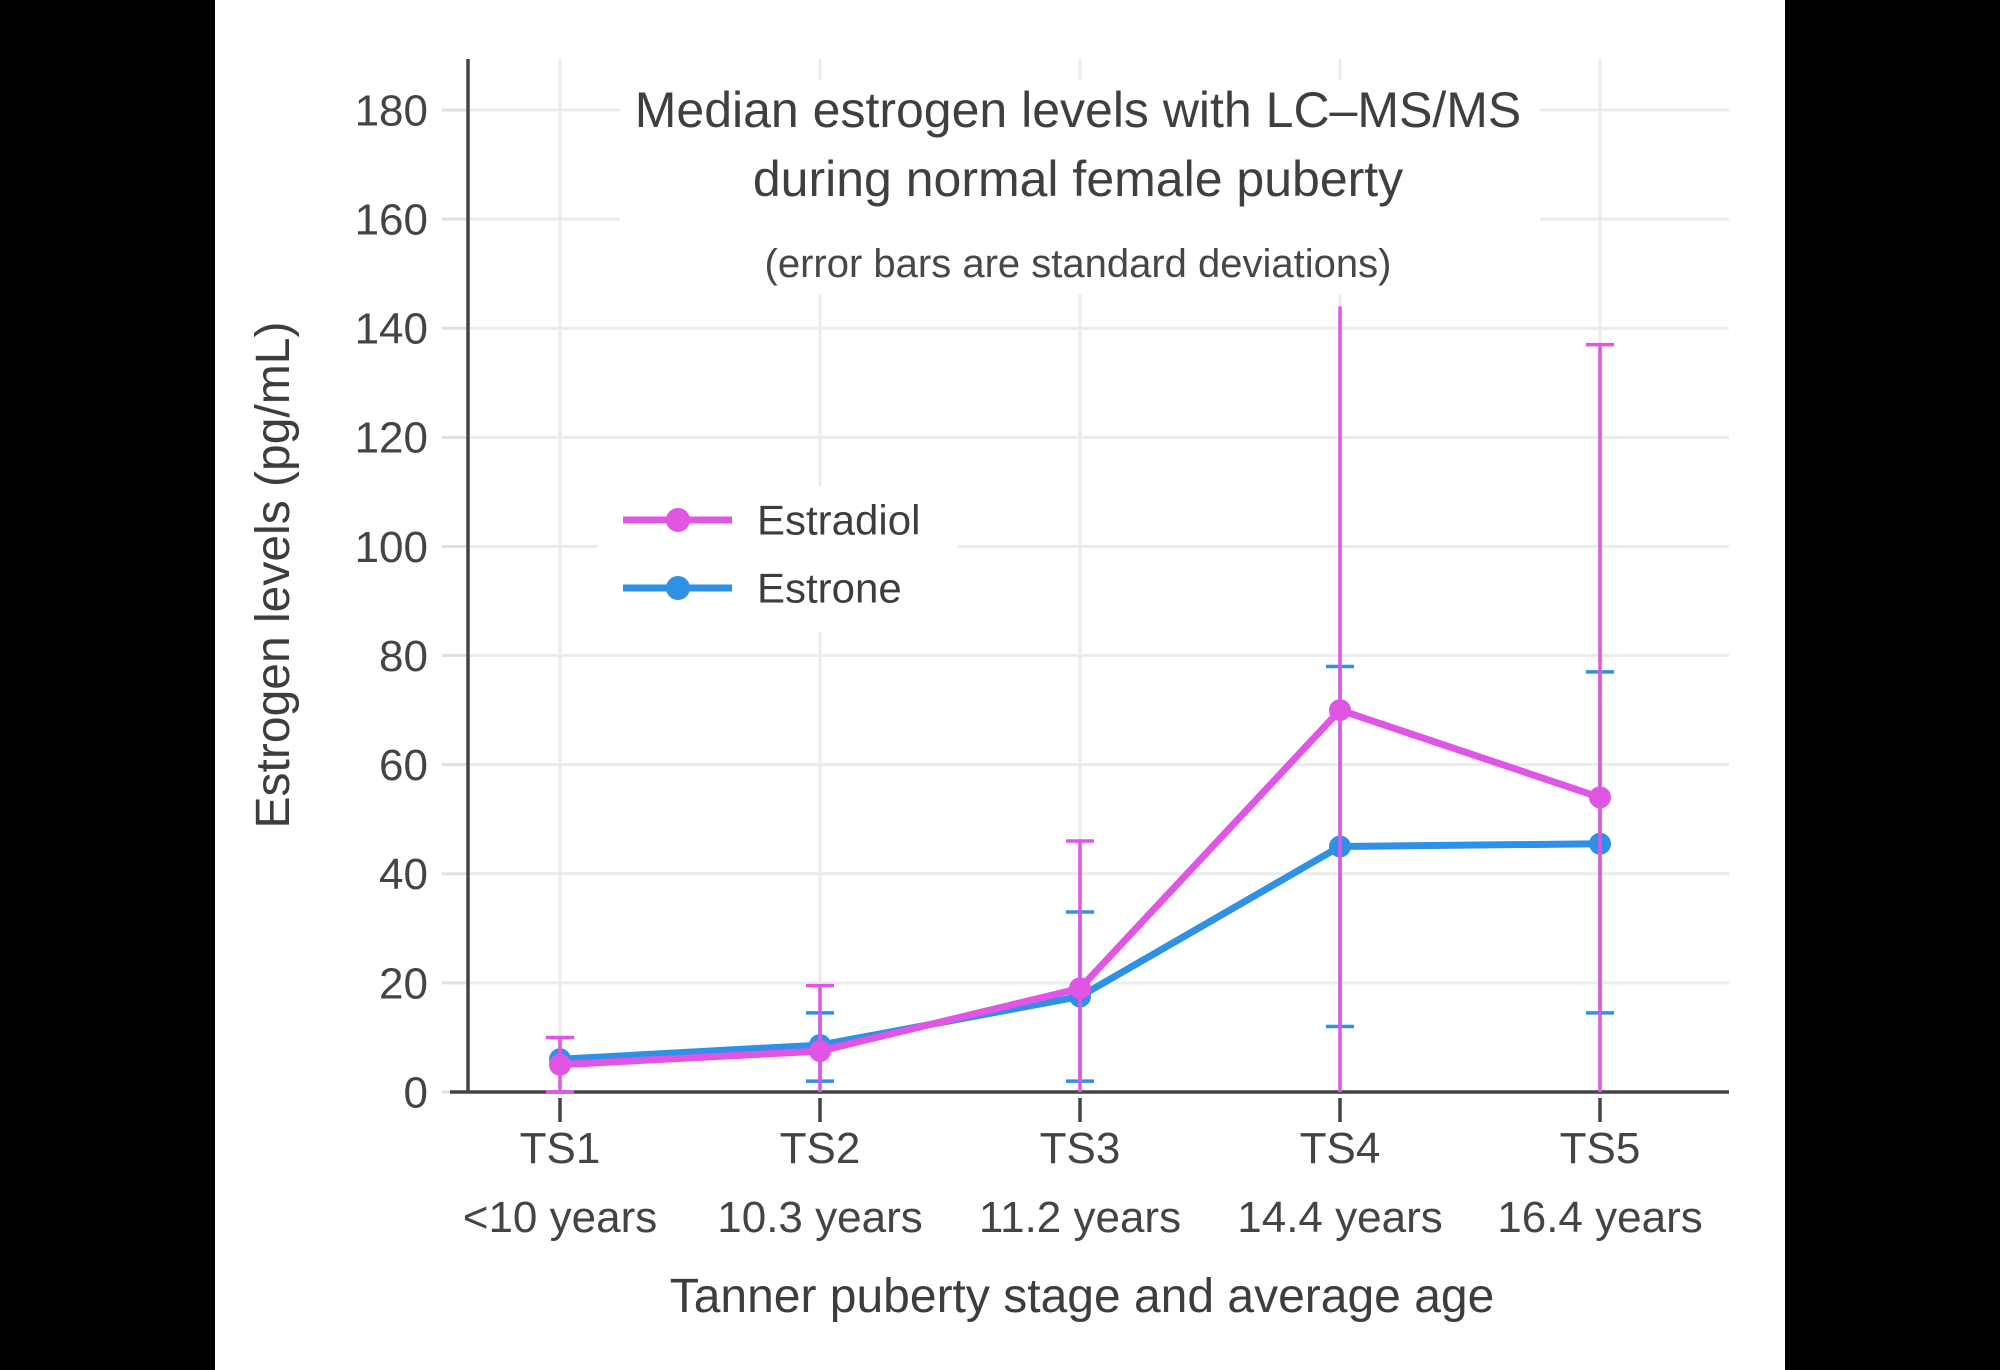 The width and height of the screenshot is (2000, 1370). What do you see at coordinates (1600, 1148) in the screenshot?
I see `x-category-label: TS5` at bounding box center [1600, 1148].